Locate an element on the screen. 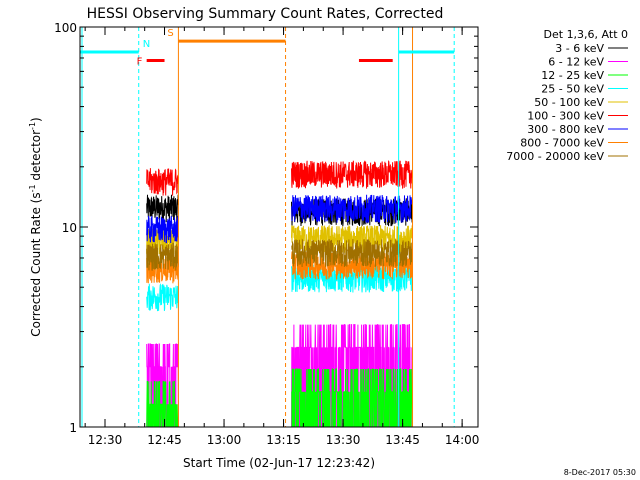  y-tick-label: 100 is located at coordinates (65, 28).